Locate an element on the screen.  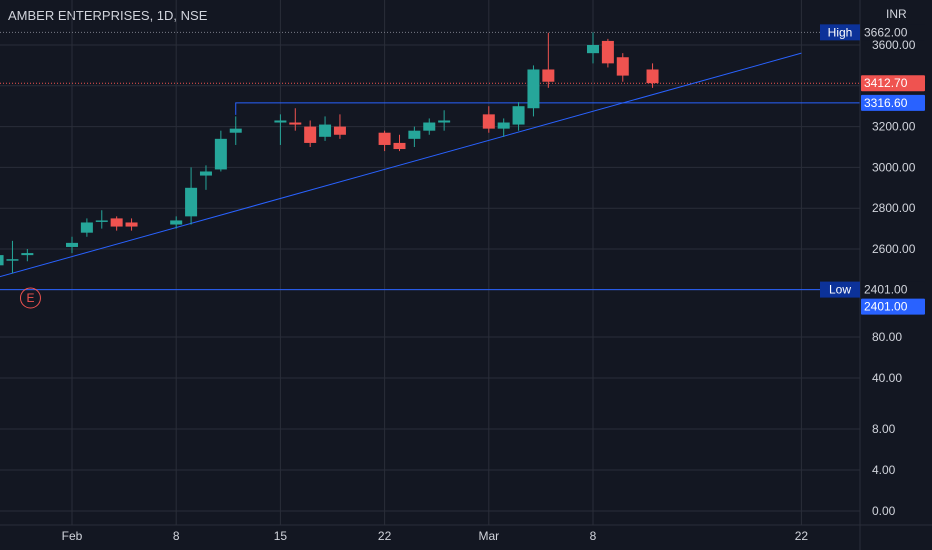
low-price-tag: 2401.00 is located at coordinates (886, 307).